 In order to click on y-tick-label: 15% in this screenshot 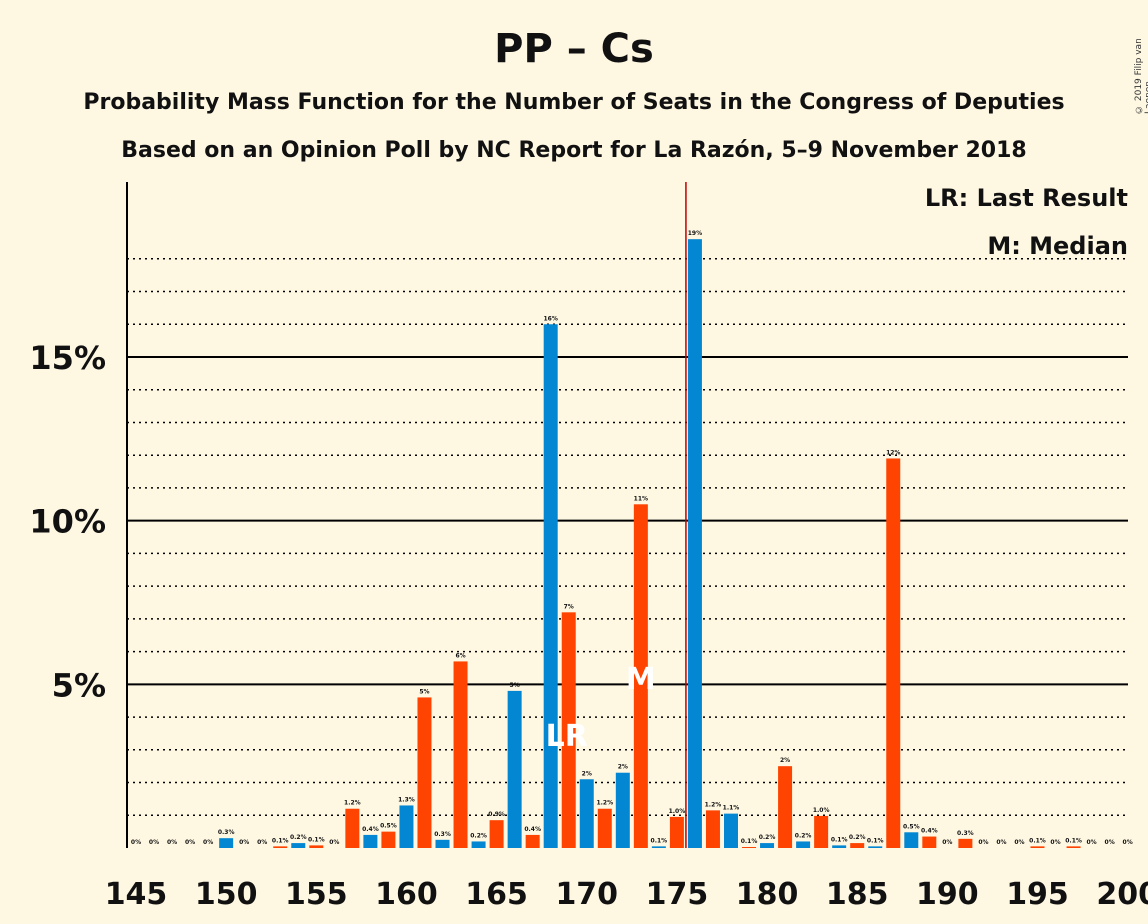, I will do `click(67, 358)`.